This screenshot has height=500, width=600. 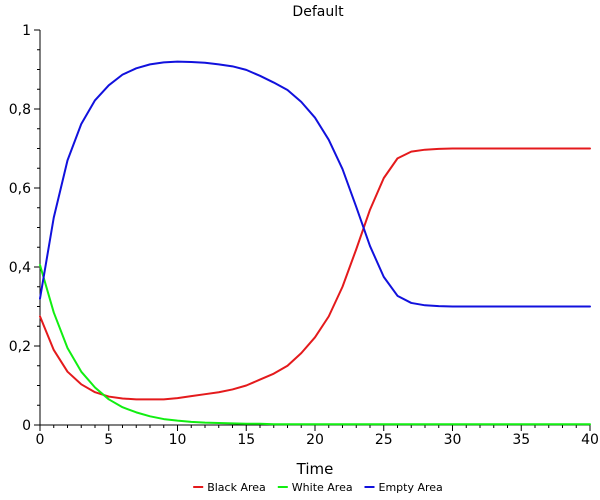 I want to click on legend-label: Black Area, so click(x=236, y=487).